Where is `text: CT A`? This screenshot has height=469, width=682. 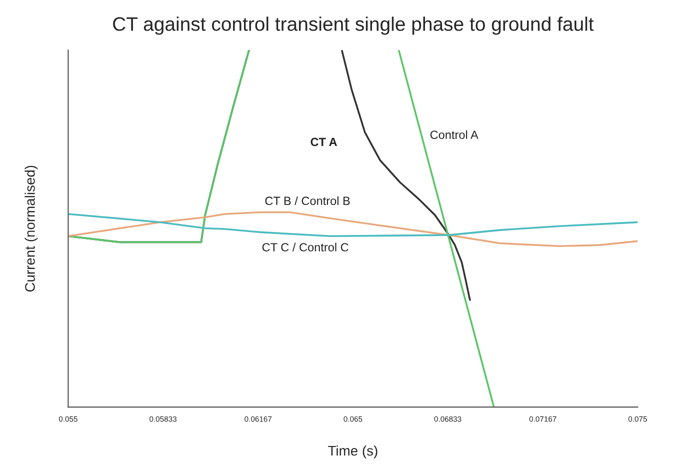
text: CT A is located at coordinates (324, 142).